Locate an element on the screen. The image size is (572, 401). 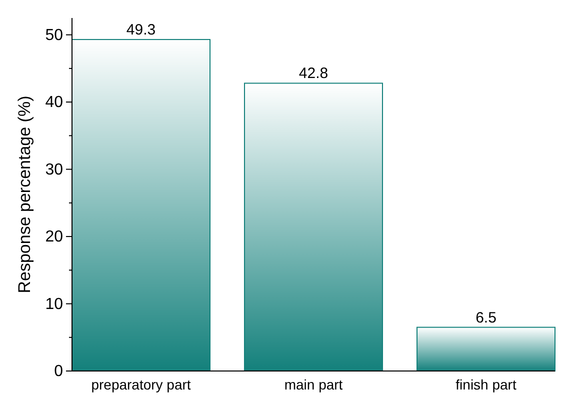
x-tick-label: preparatory part is located at coordinates (141, 384).